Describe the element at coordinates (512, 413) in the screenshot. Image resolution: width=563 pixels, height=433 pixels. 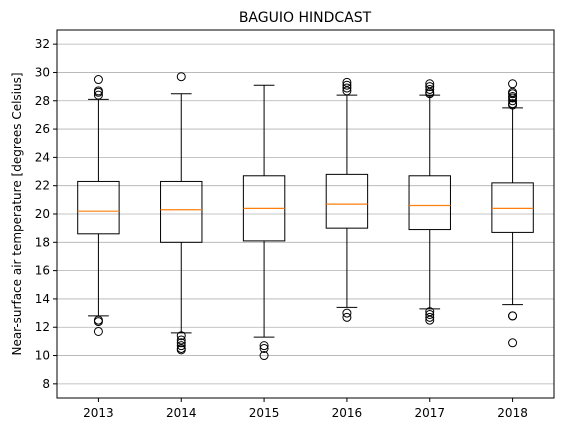
I see `x-tick-label: 2018` at that location.